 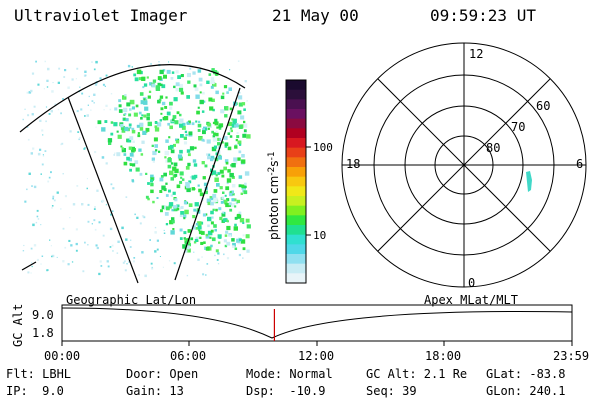 I want to click on polar-aurora-patch, so click(x=529, y=181).